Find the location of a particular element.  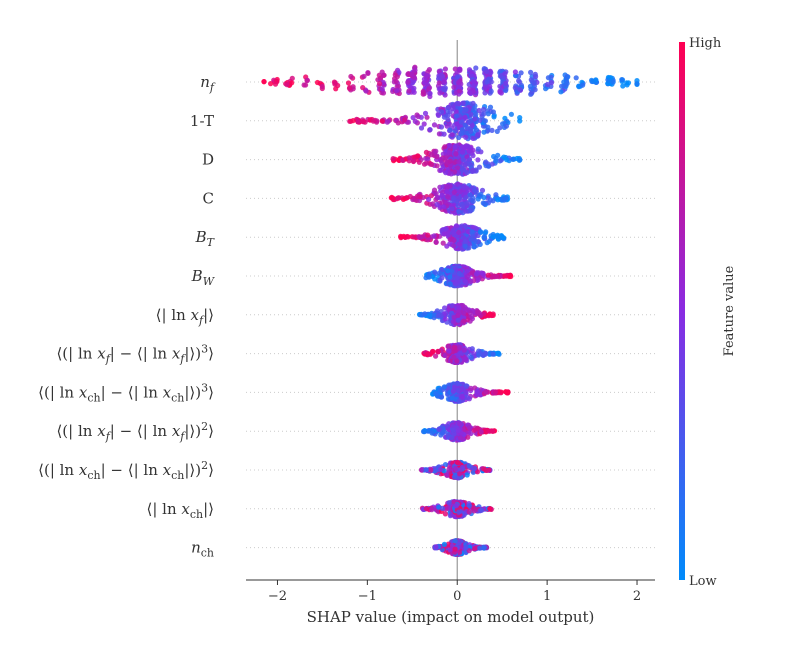

feature-label-xf-squared: ⟨(| ln xf| − ⟨| ln xf|⟩)2⟩ is located at coordinates (135, 431).